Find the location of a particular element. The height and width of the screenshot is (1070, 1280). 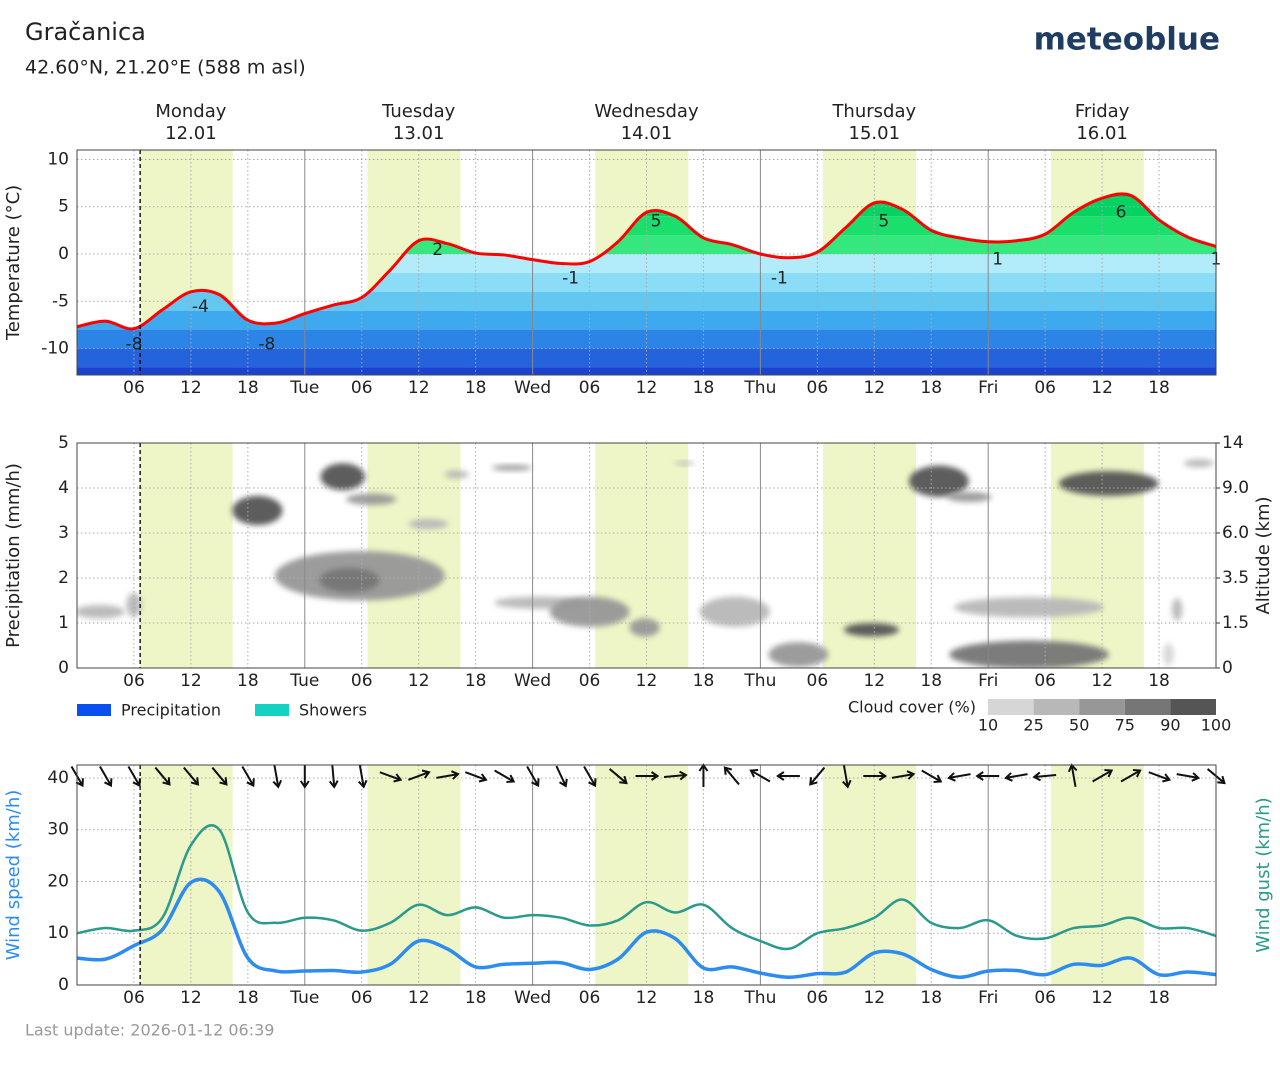

y2-tick-label: 0 is located at coordinates (1227, 668).